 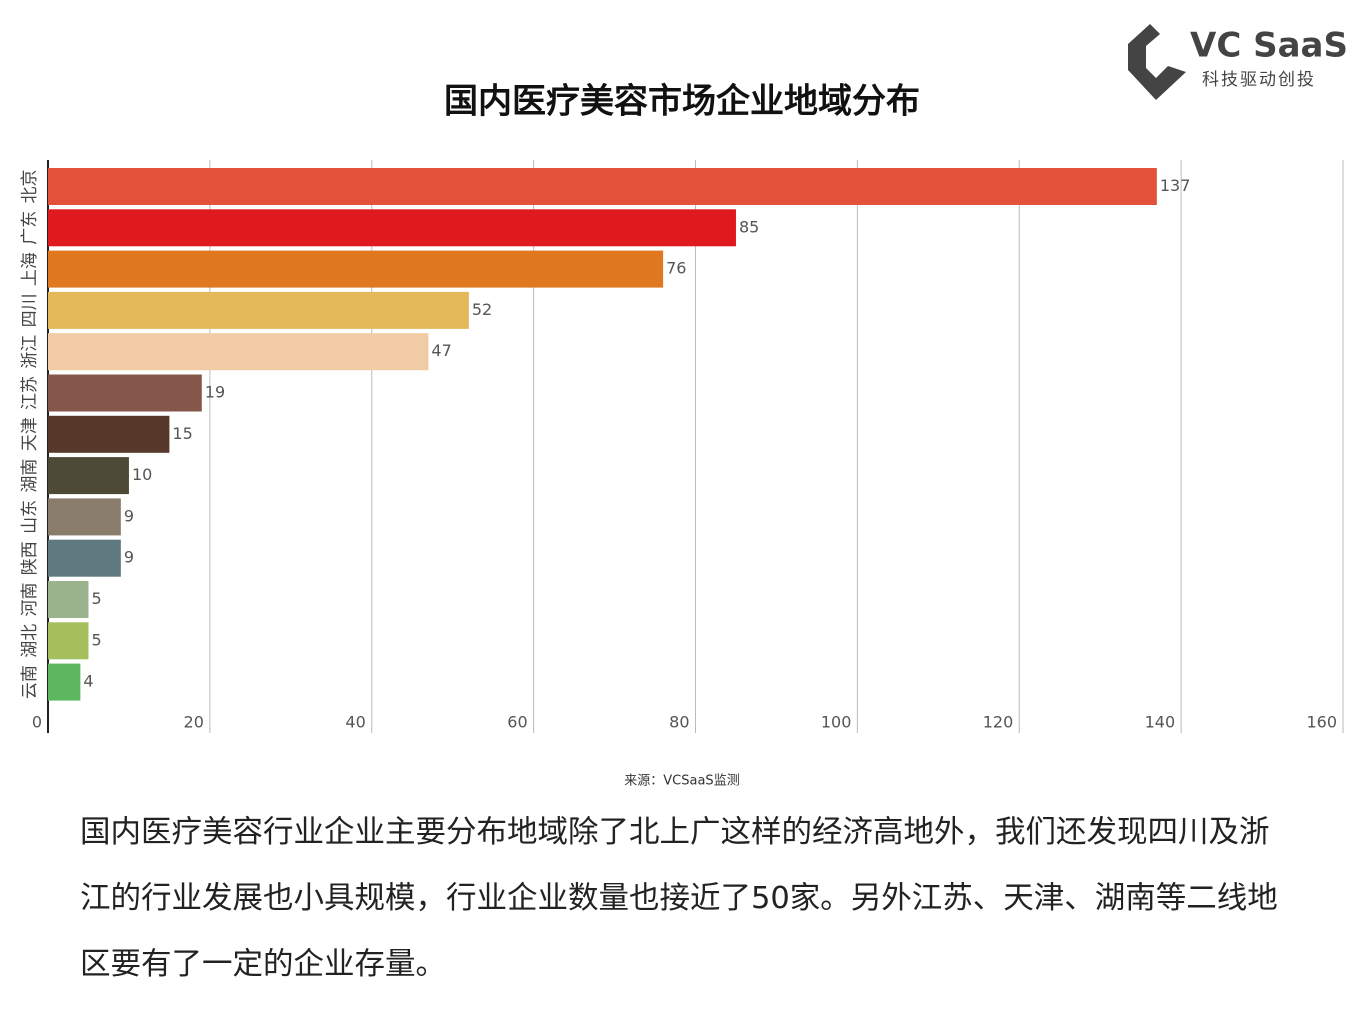 What do you see at coordinates (1175, 185) in the screenshot?
I see `value-label: 137` at bounding box center [1175, 185].